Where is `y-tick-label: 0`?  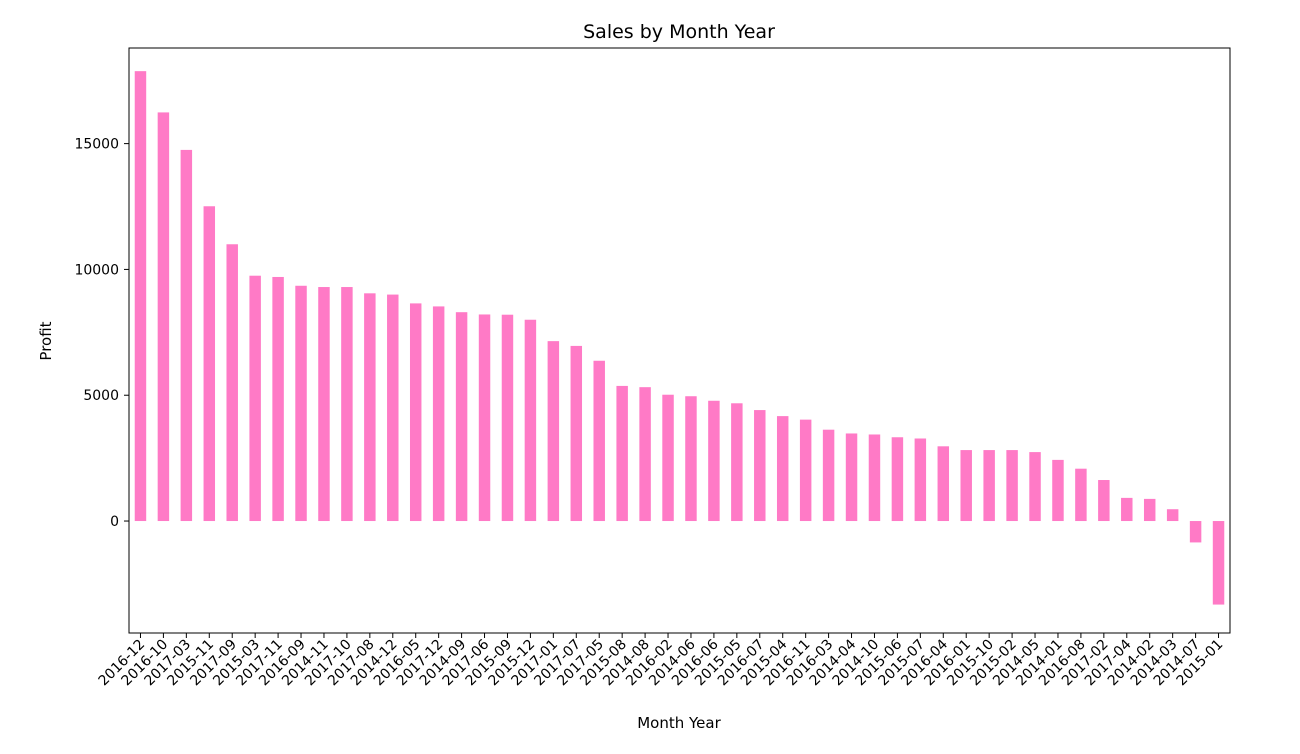 y-tick-label: 0 is located at coordinates (114, 522).